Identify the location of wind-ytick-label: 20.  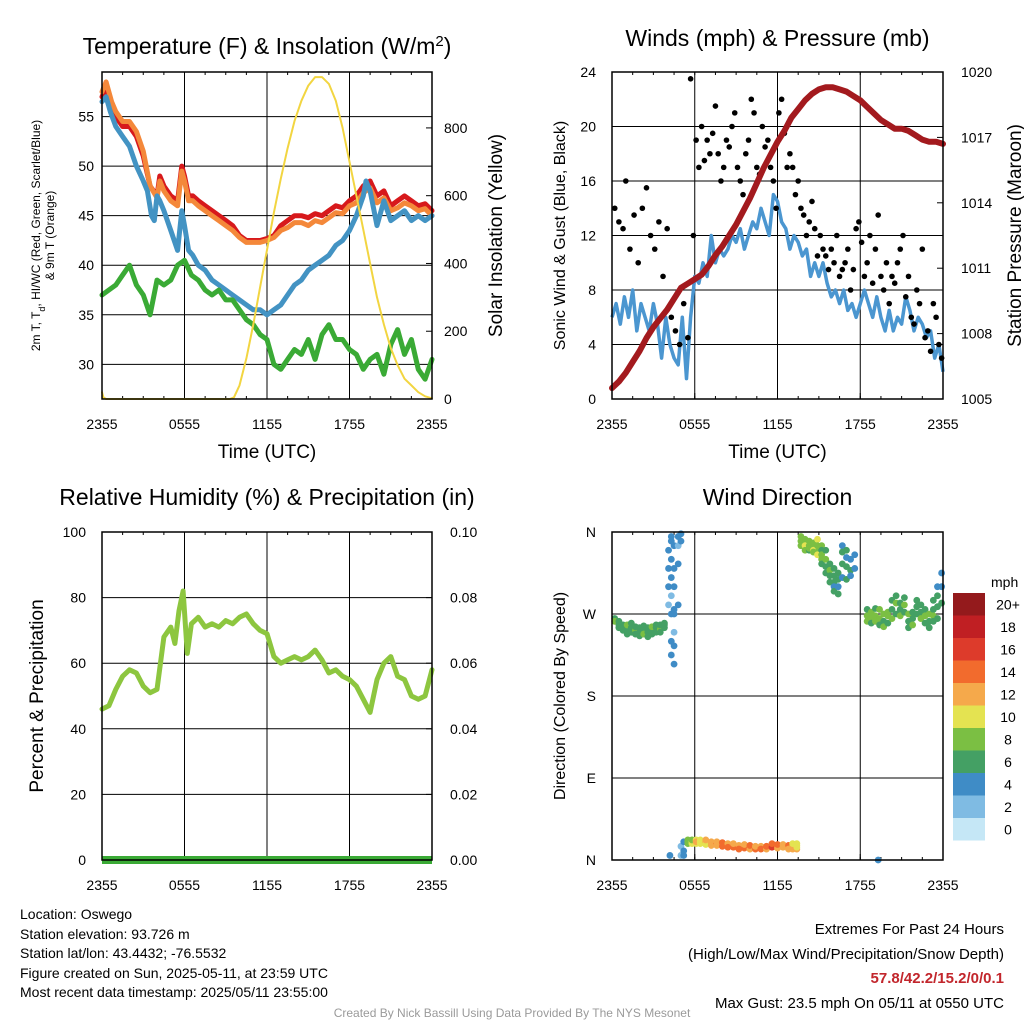
(588, 127).